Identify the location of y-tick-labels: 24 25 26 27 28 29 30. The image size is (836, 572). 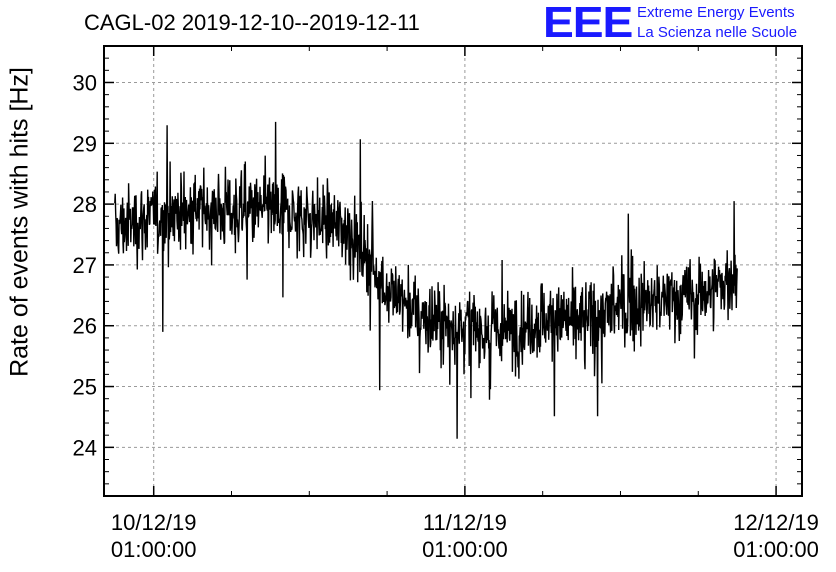
(85, 265).